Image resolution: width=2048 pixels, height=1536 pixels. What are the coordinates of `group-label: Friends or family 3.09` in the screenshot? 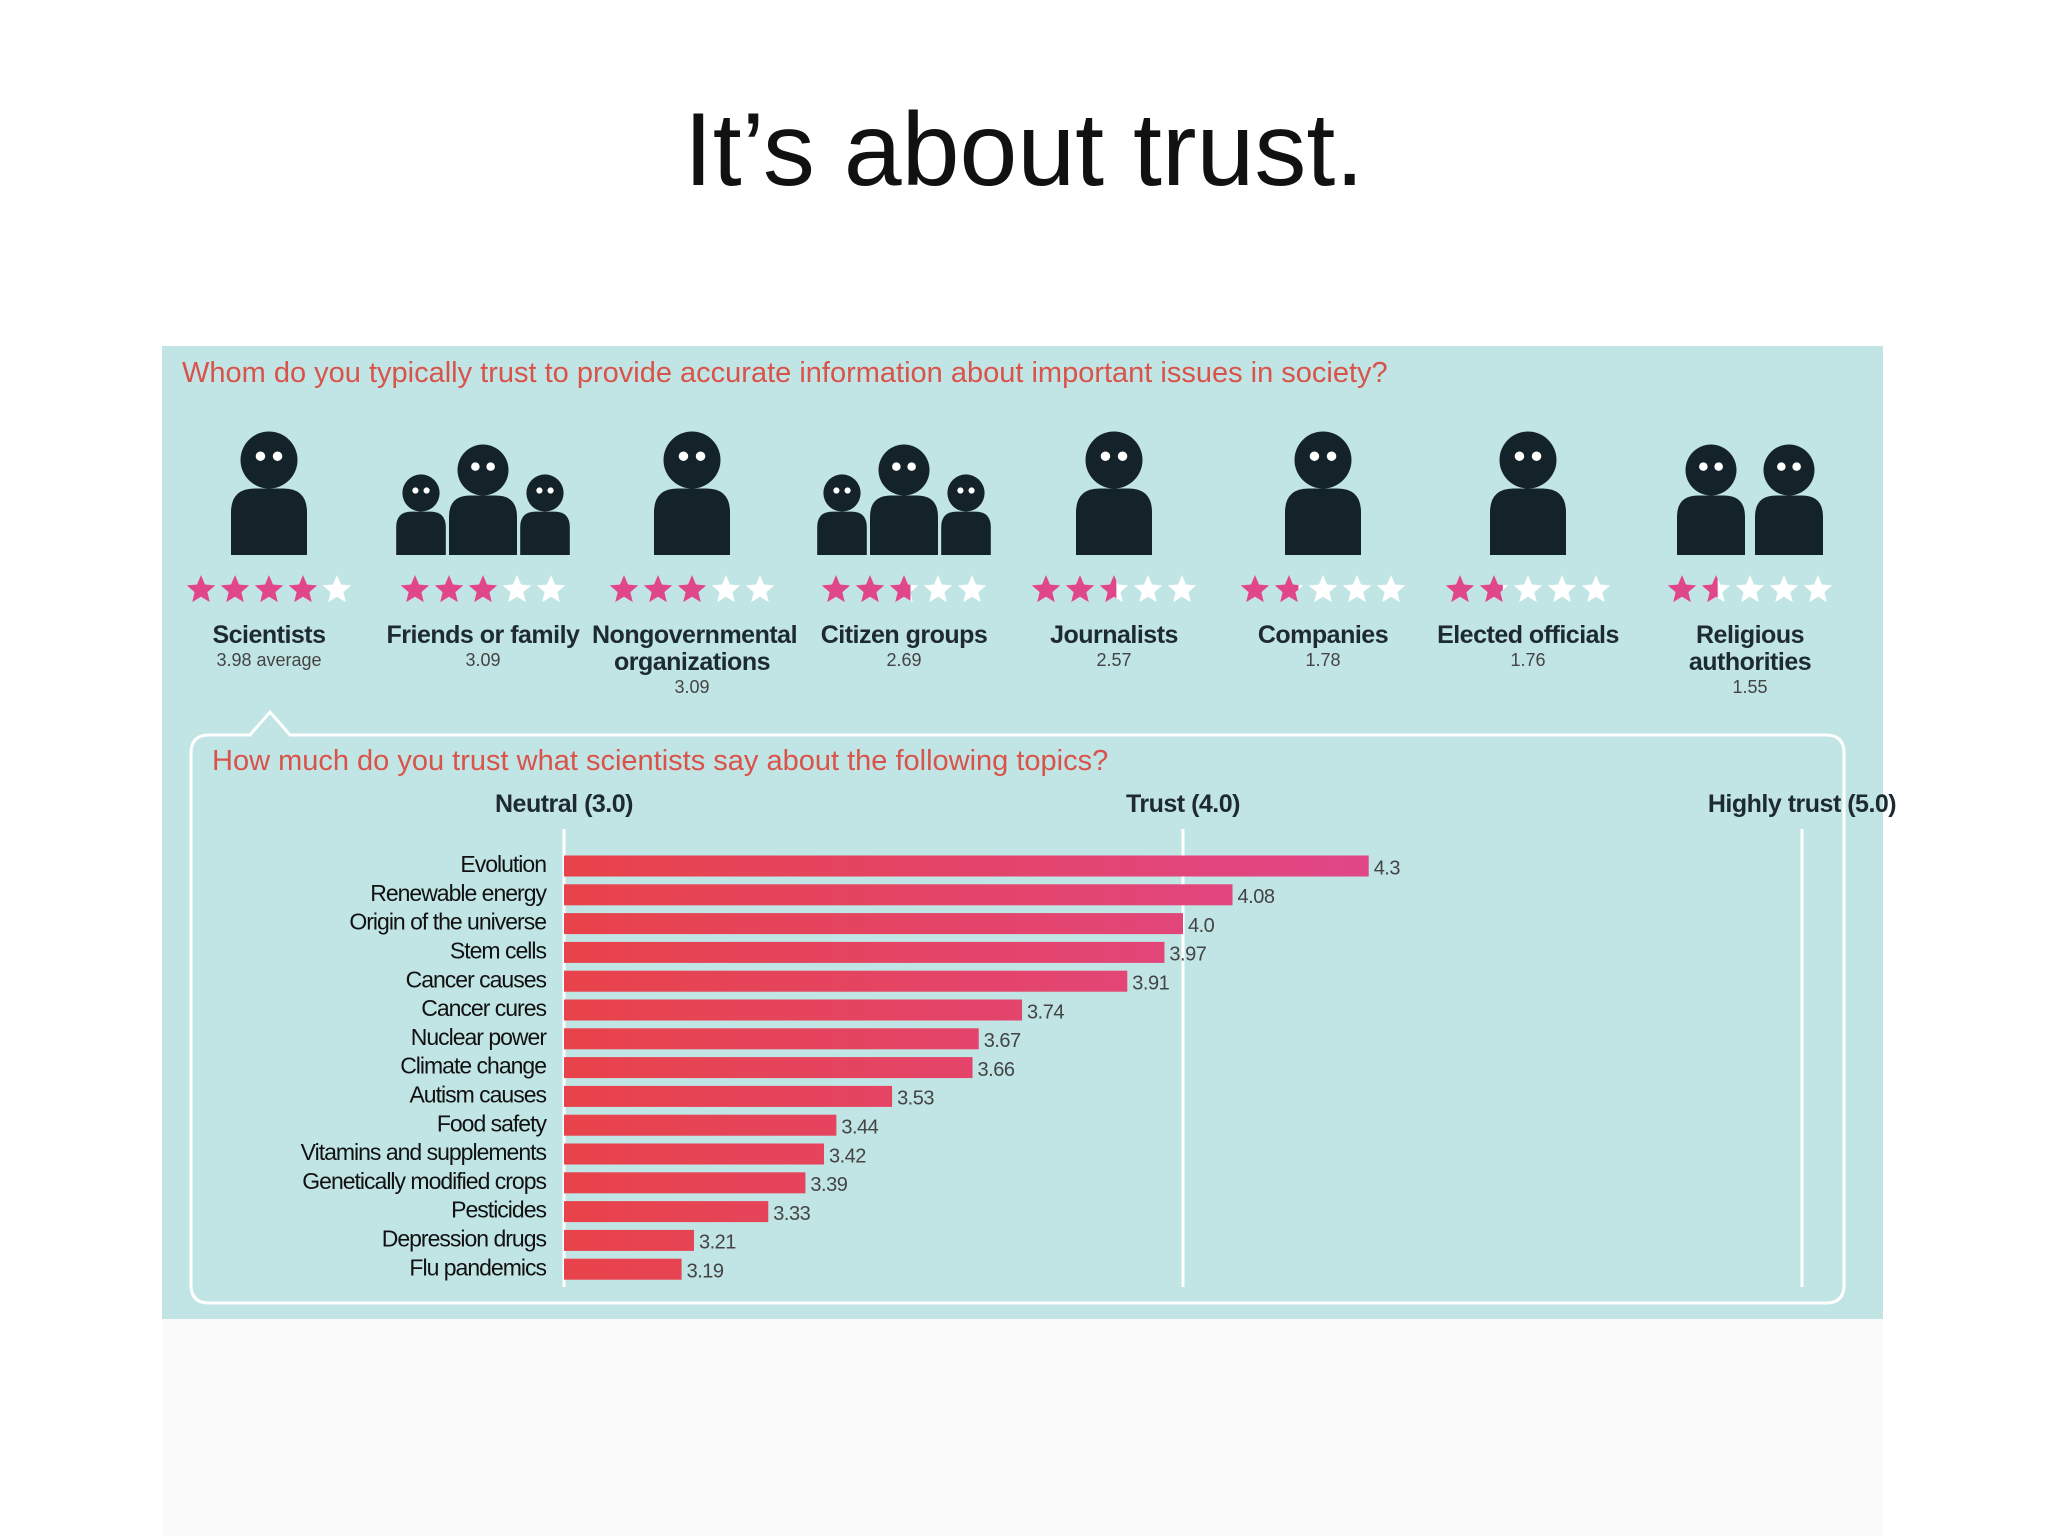 It's located at (483, 646).